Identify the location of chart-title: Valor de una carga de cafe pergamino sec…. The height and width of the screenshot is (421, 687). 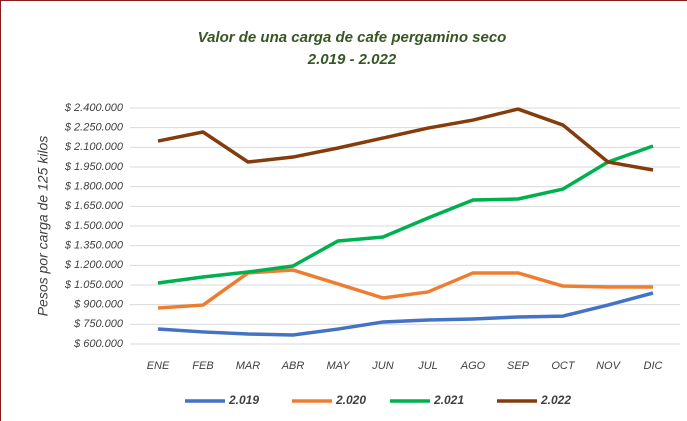
(352, 37).